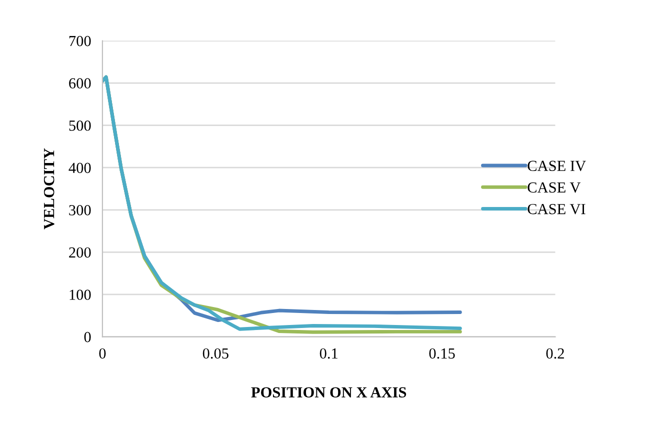 The width and height of the screenshot is (661, 429). What do you see at coordinates (80, 125) in the screenshot?
I see `y-tick-label: 500` at bounding box center [80, 125].